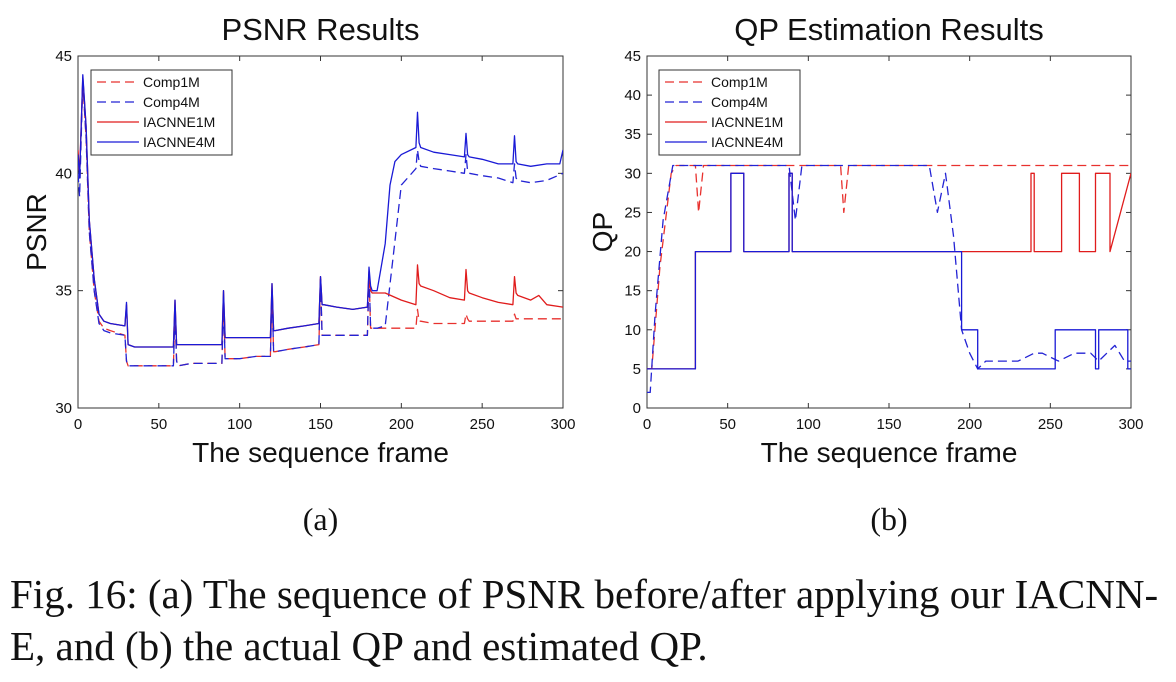  Describe the element at coordinates (632, 291) in the screenshot. I see `y-tick-label: 15` at that location.